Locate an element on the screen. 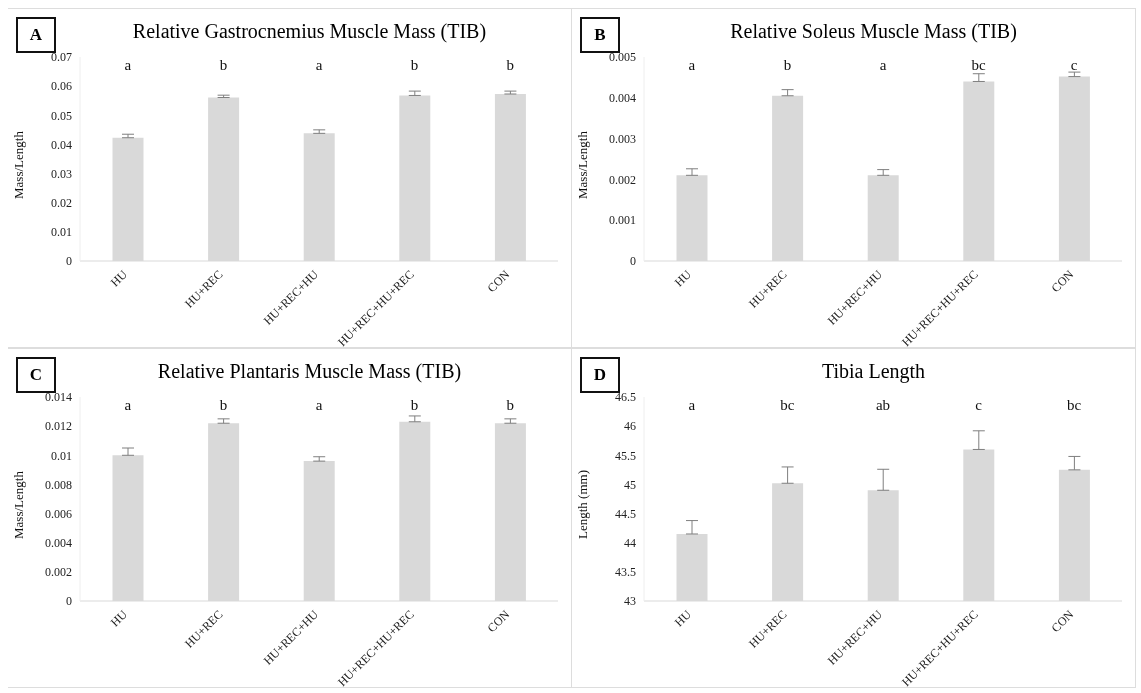  text: A is located at coordinates (36, 34).